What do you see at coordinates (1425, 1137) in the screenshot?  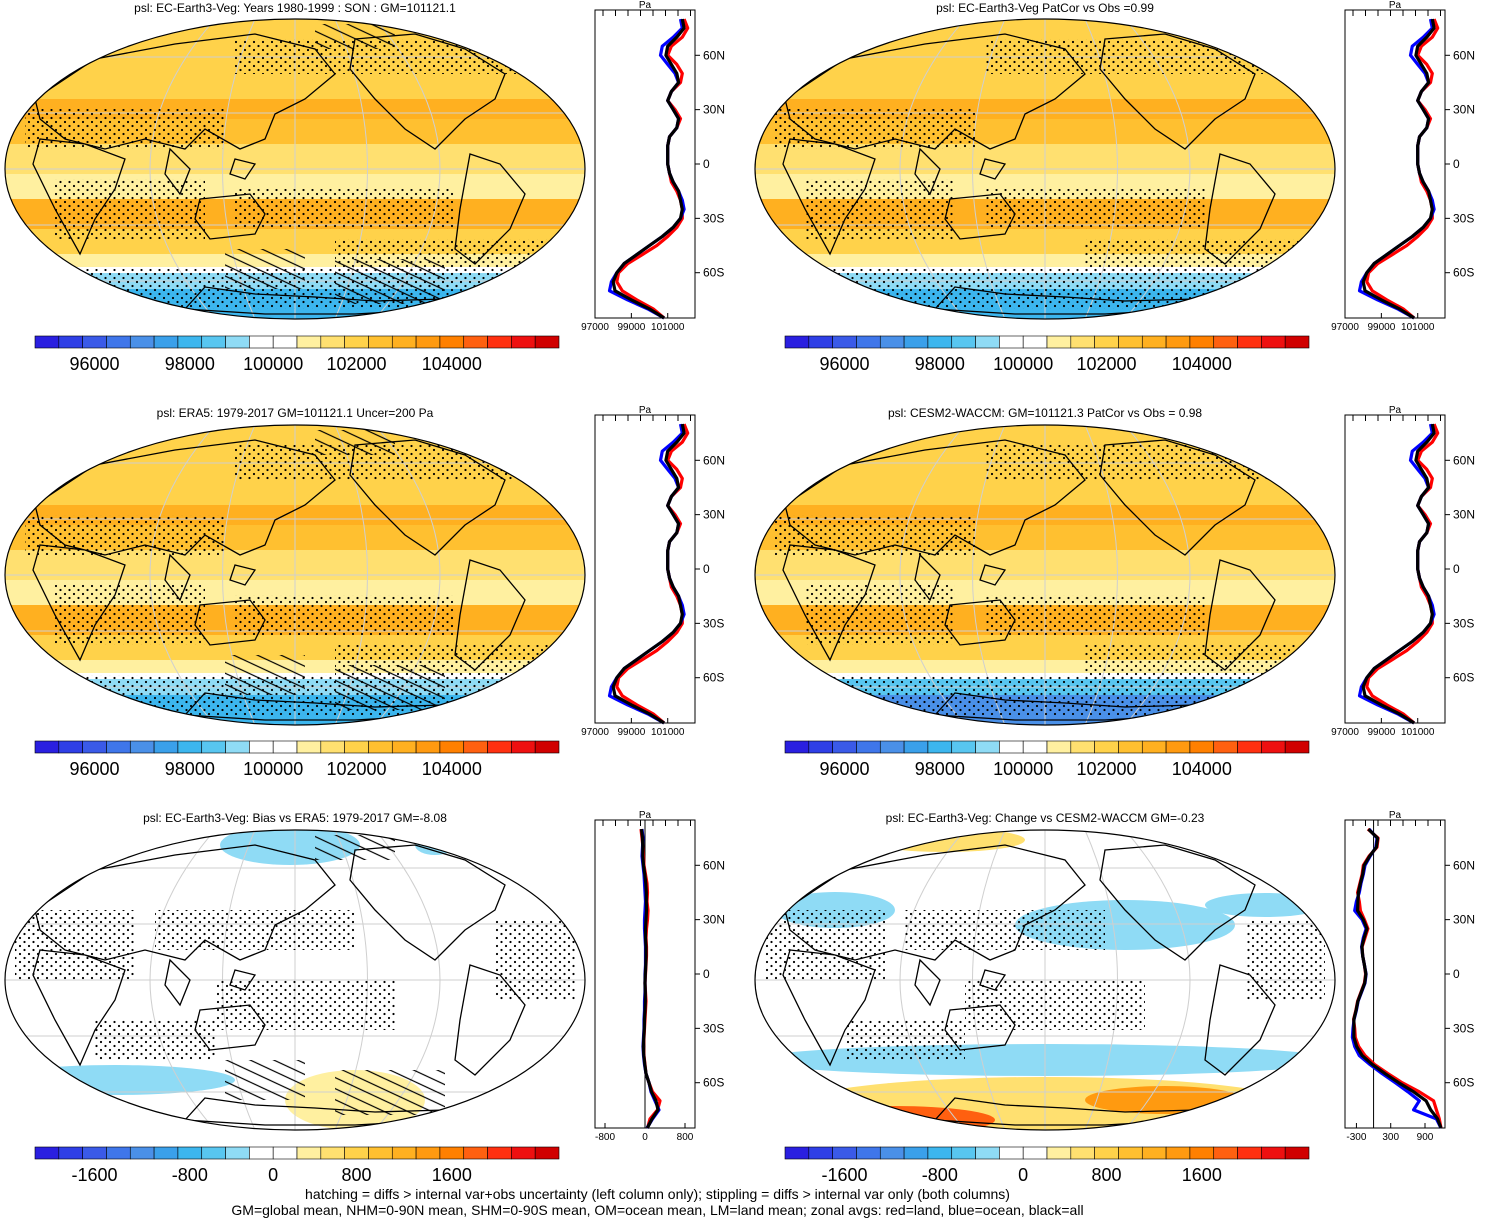 I see `zonal-x-label: 900` at bounding box center [1425, 1137].